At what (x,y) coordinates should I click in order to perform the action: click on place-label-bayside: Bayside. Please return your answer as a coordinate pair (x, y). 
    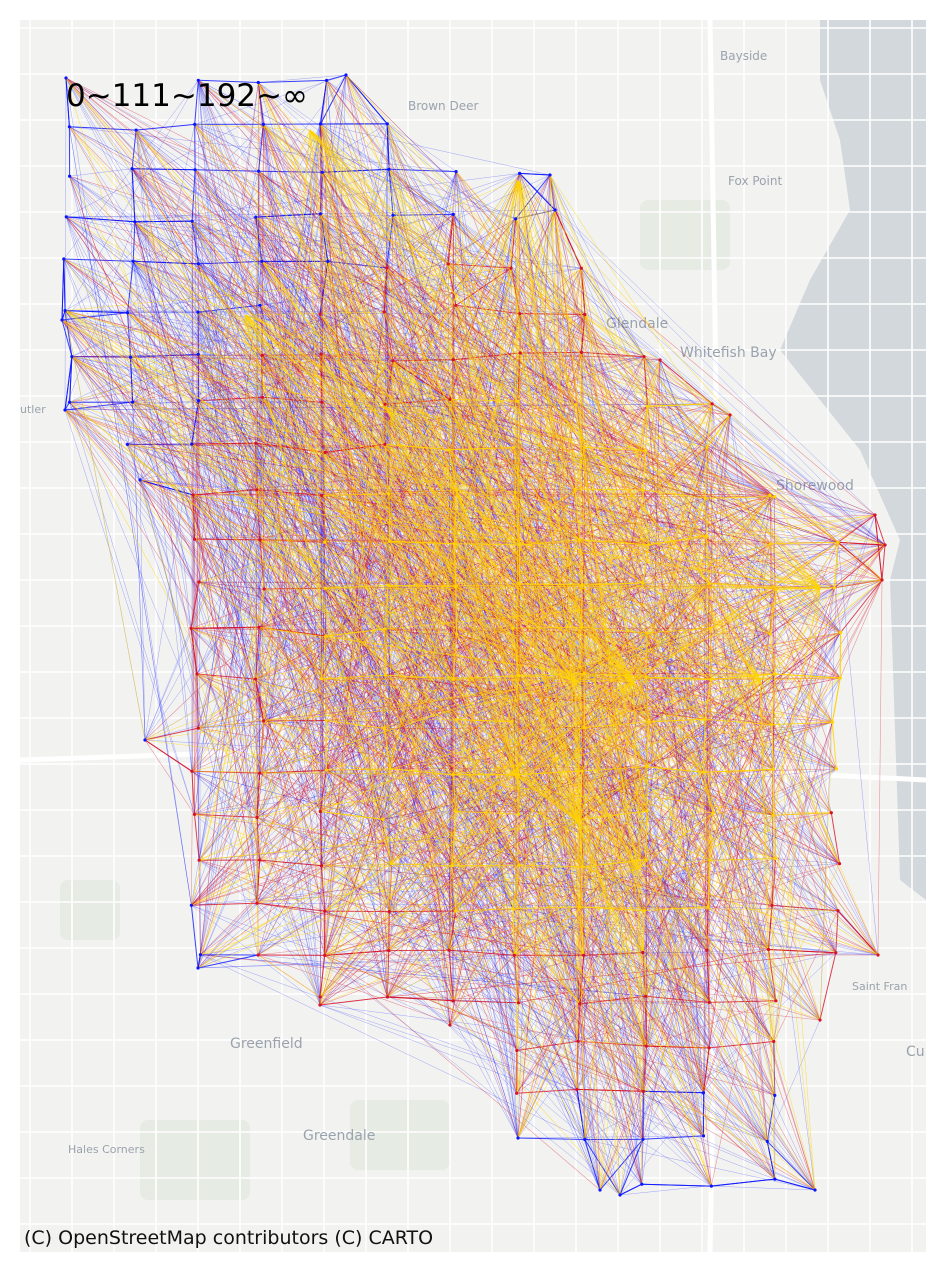
    Looking at the image, I should click on (743, 56).